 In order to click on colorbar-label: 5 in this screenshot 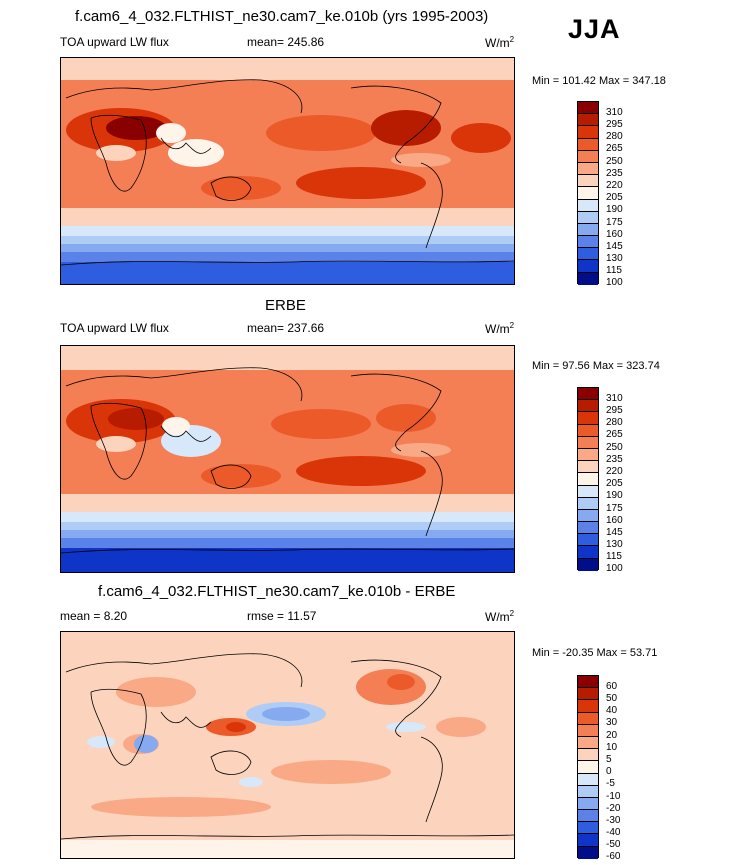, I will do `click(609, 759)`.